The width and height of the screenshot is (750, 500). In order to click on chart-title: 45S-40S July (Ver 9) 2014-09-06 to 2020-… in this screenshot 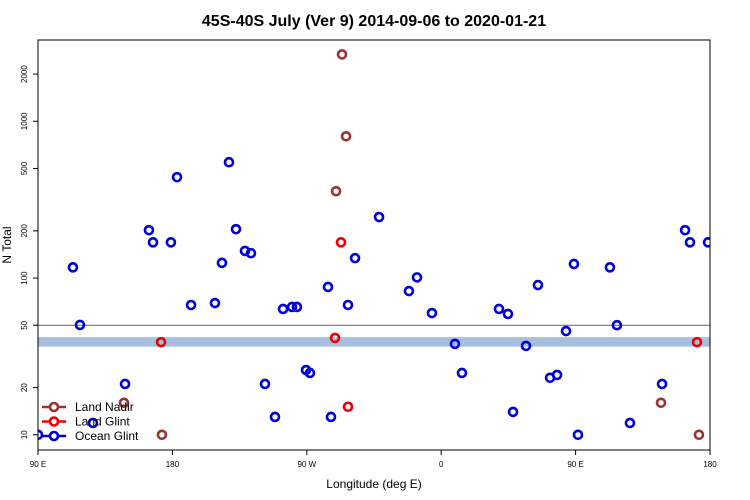, I will do `click(374, 21)`.